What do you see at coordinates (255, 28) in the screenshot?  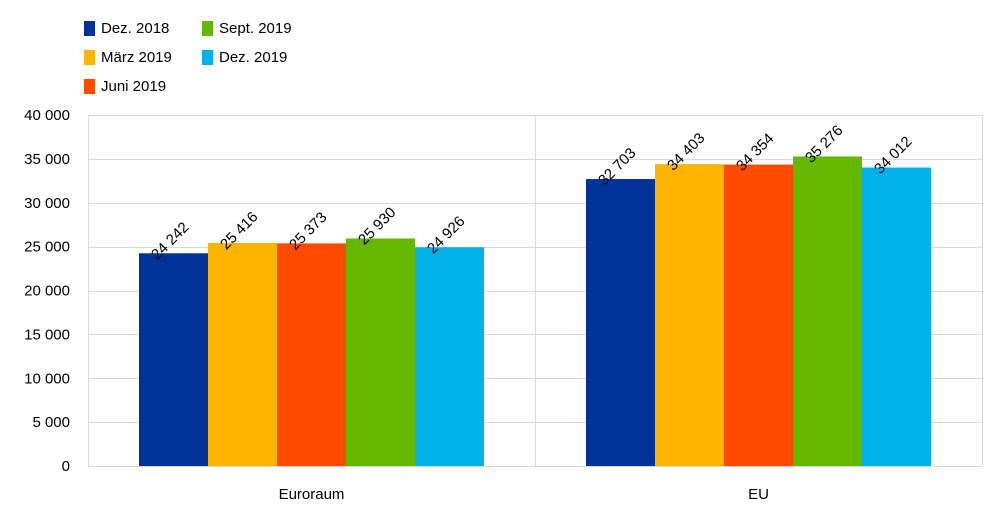 I see `legend-label: Sept. 2019` at bounding box center [255, 28].